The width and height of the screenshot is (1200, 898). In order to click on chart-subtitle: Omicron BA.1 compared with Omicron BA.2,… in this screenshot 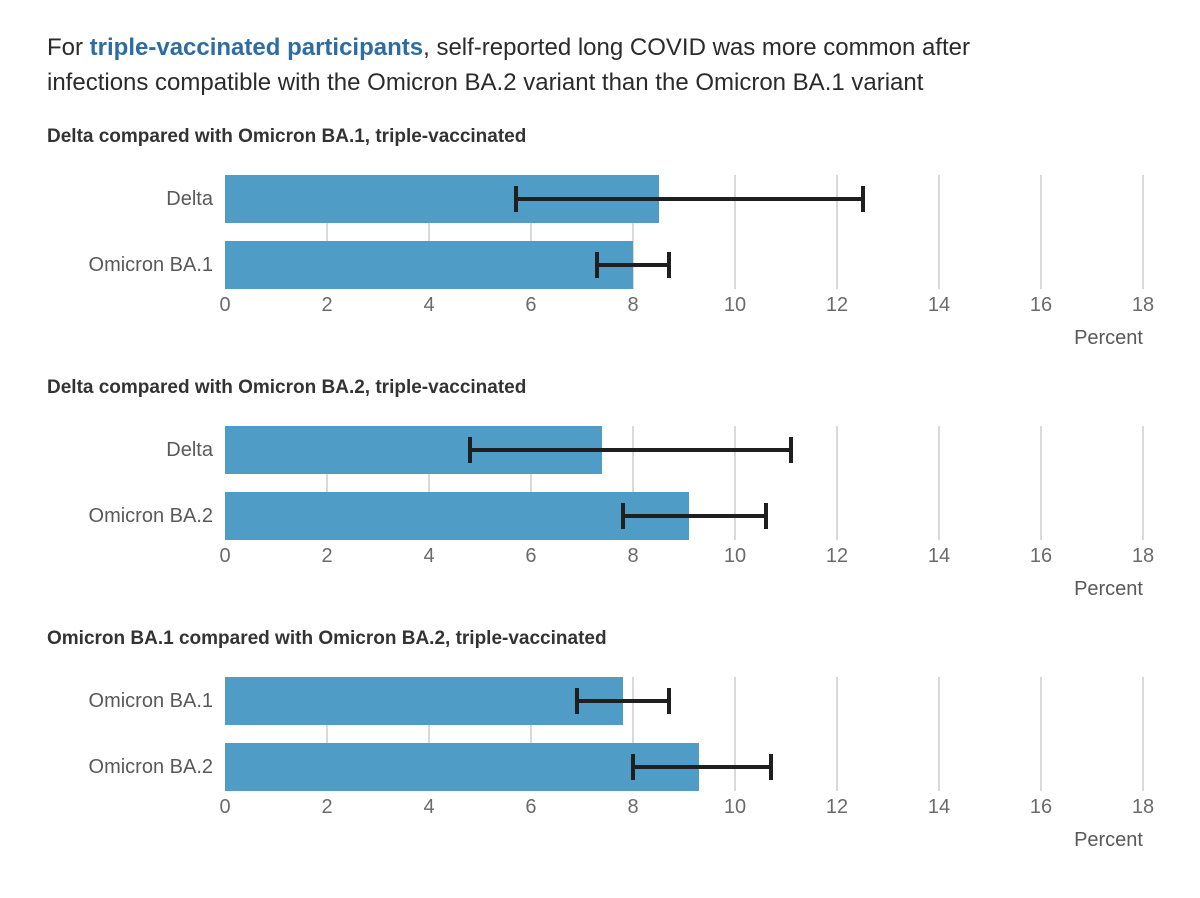, I will do `click(327, 638)`.